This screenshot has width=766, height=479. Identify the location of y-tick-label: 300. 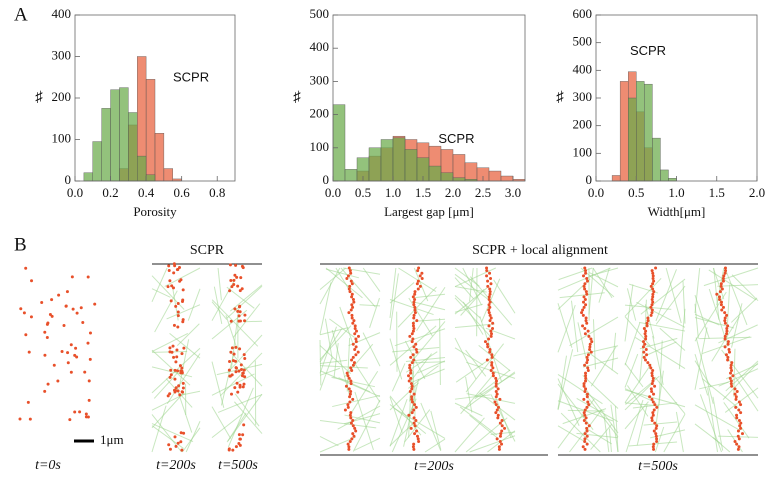
(583, 96).